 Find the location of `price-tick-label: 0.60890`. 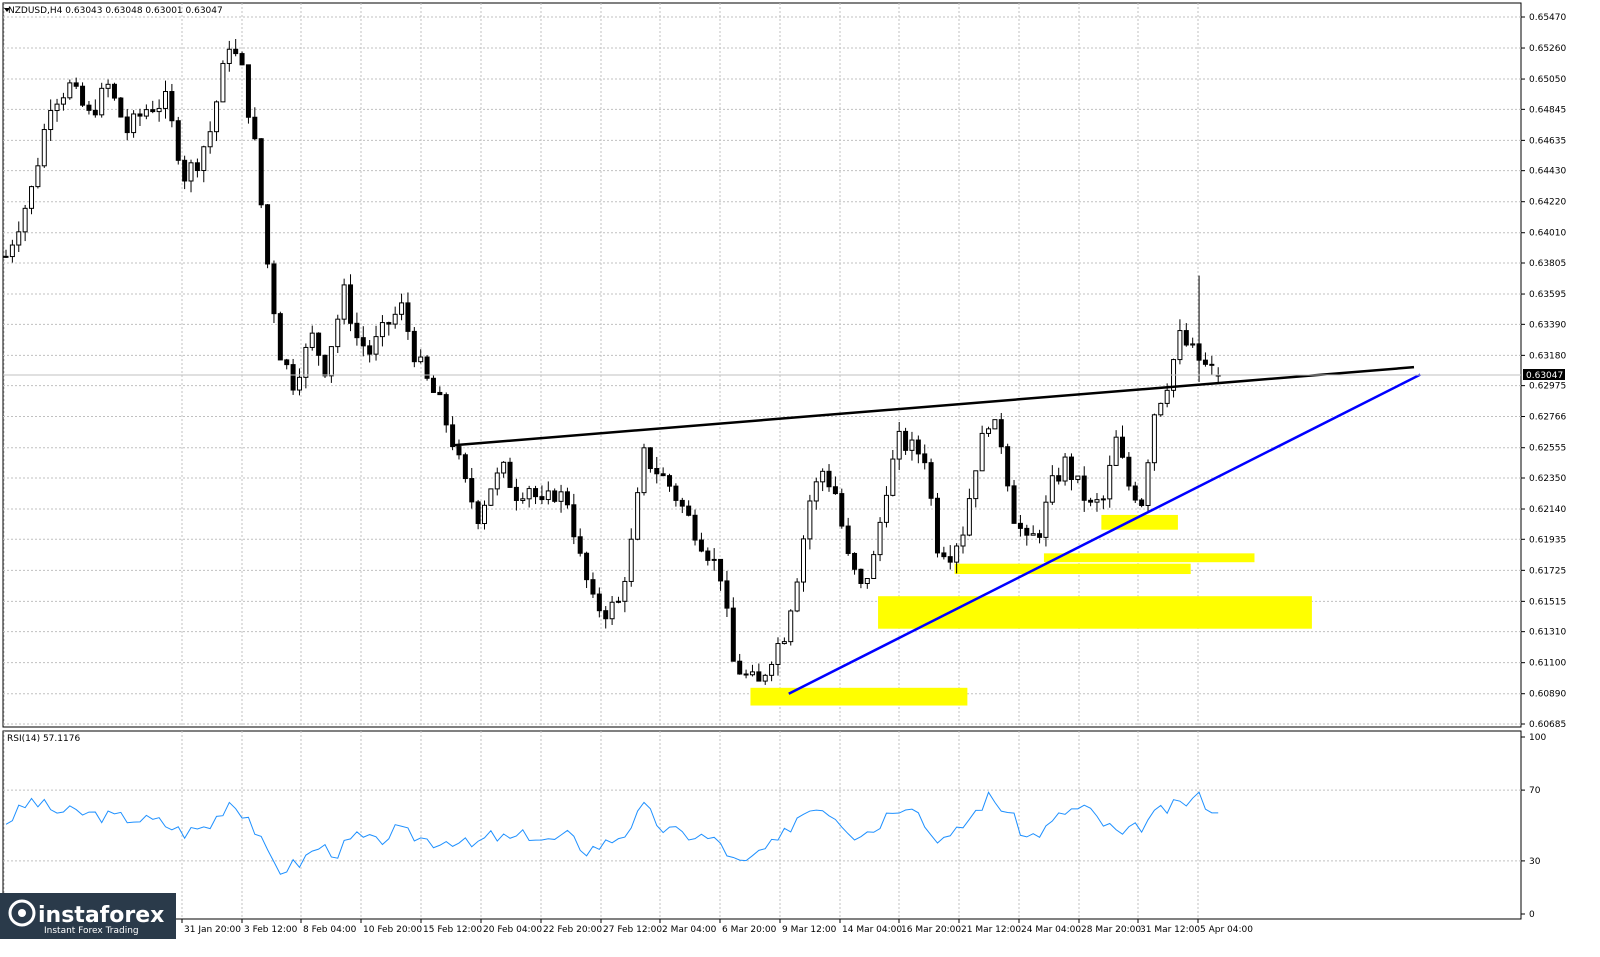

price-tick-label: 0.60890 is located at coordinates (1547, 695).